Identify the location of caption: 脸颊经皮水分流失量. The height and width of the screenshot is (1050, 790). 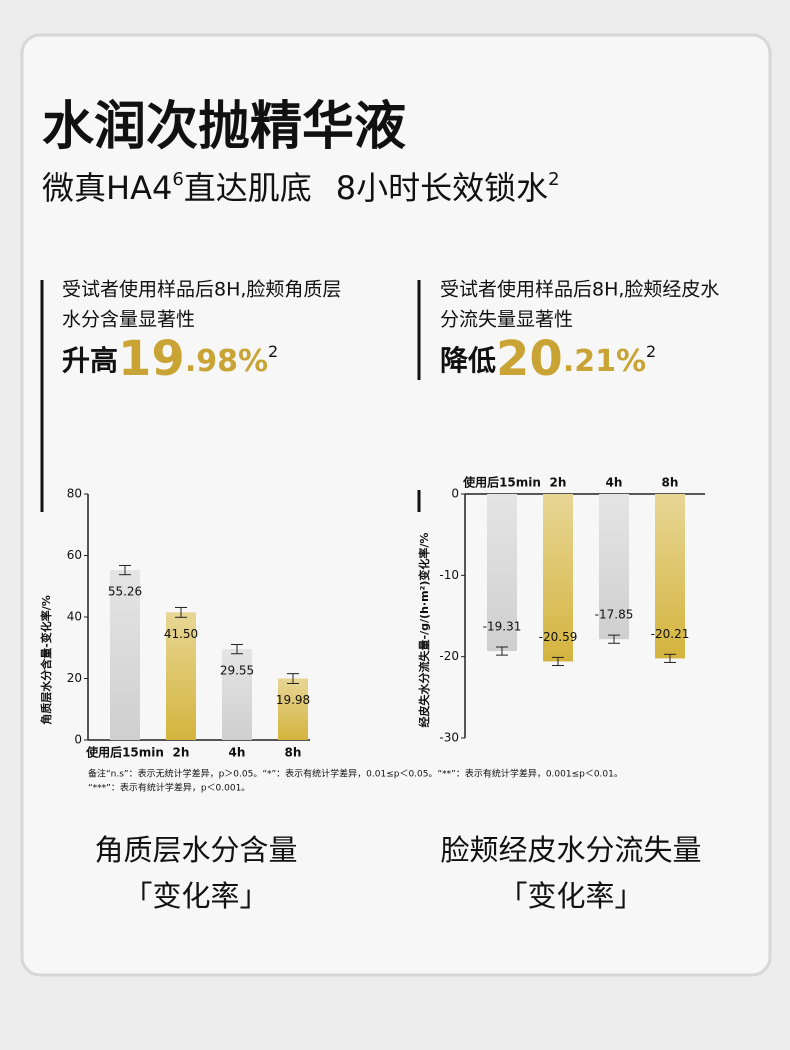
(570, 850).